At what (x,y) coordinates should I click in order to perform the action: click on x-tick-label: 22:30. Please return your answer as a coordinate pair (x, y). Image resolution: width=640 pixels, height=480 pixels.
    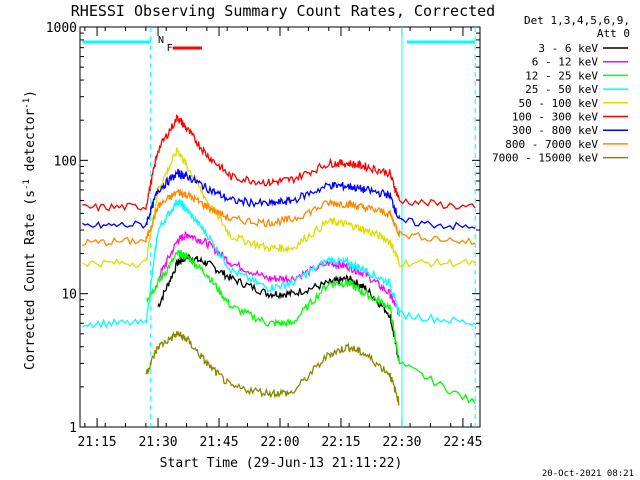
    Looking at the image, I should click on (401, 442).